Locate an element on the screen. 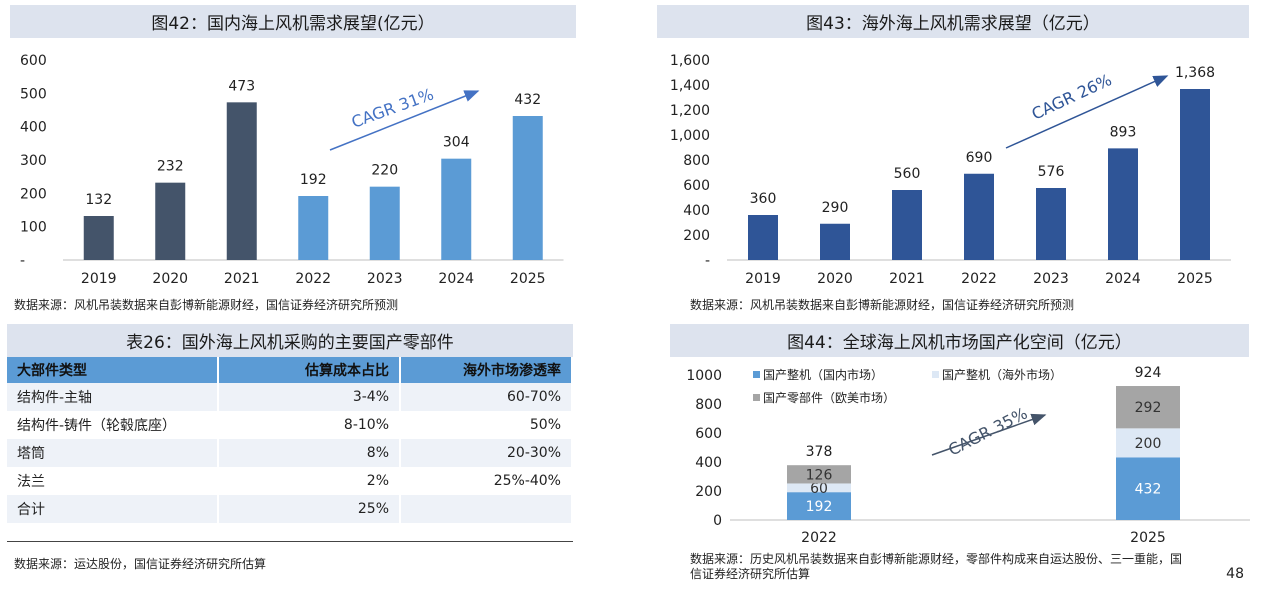 The height and width of the screenshot is (591, 1274). data-label: 290 is located at coordinates (835, 208).